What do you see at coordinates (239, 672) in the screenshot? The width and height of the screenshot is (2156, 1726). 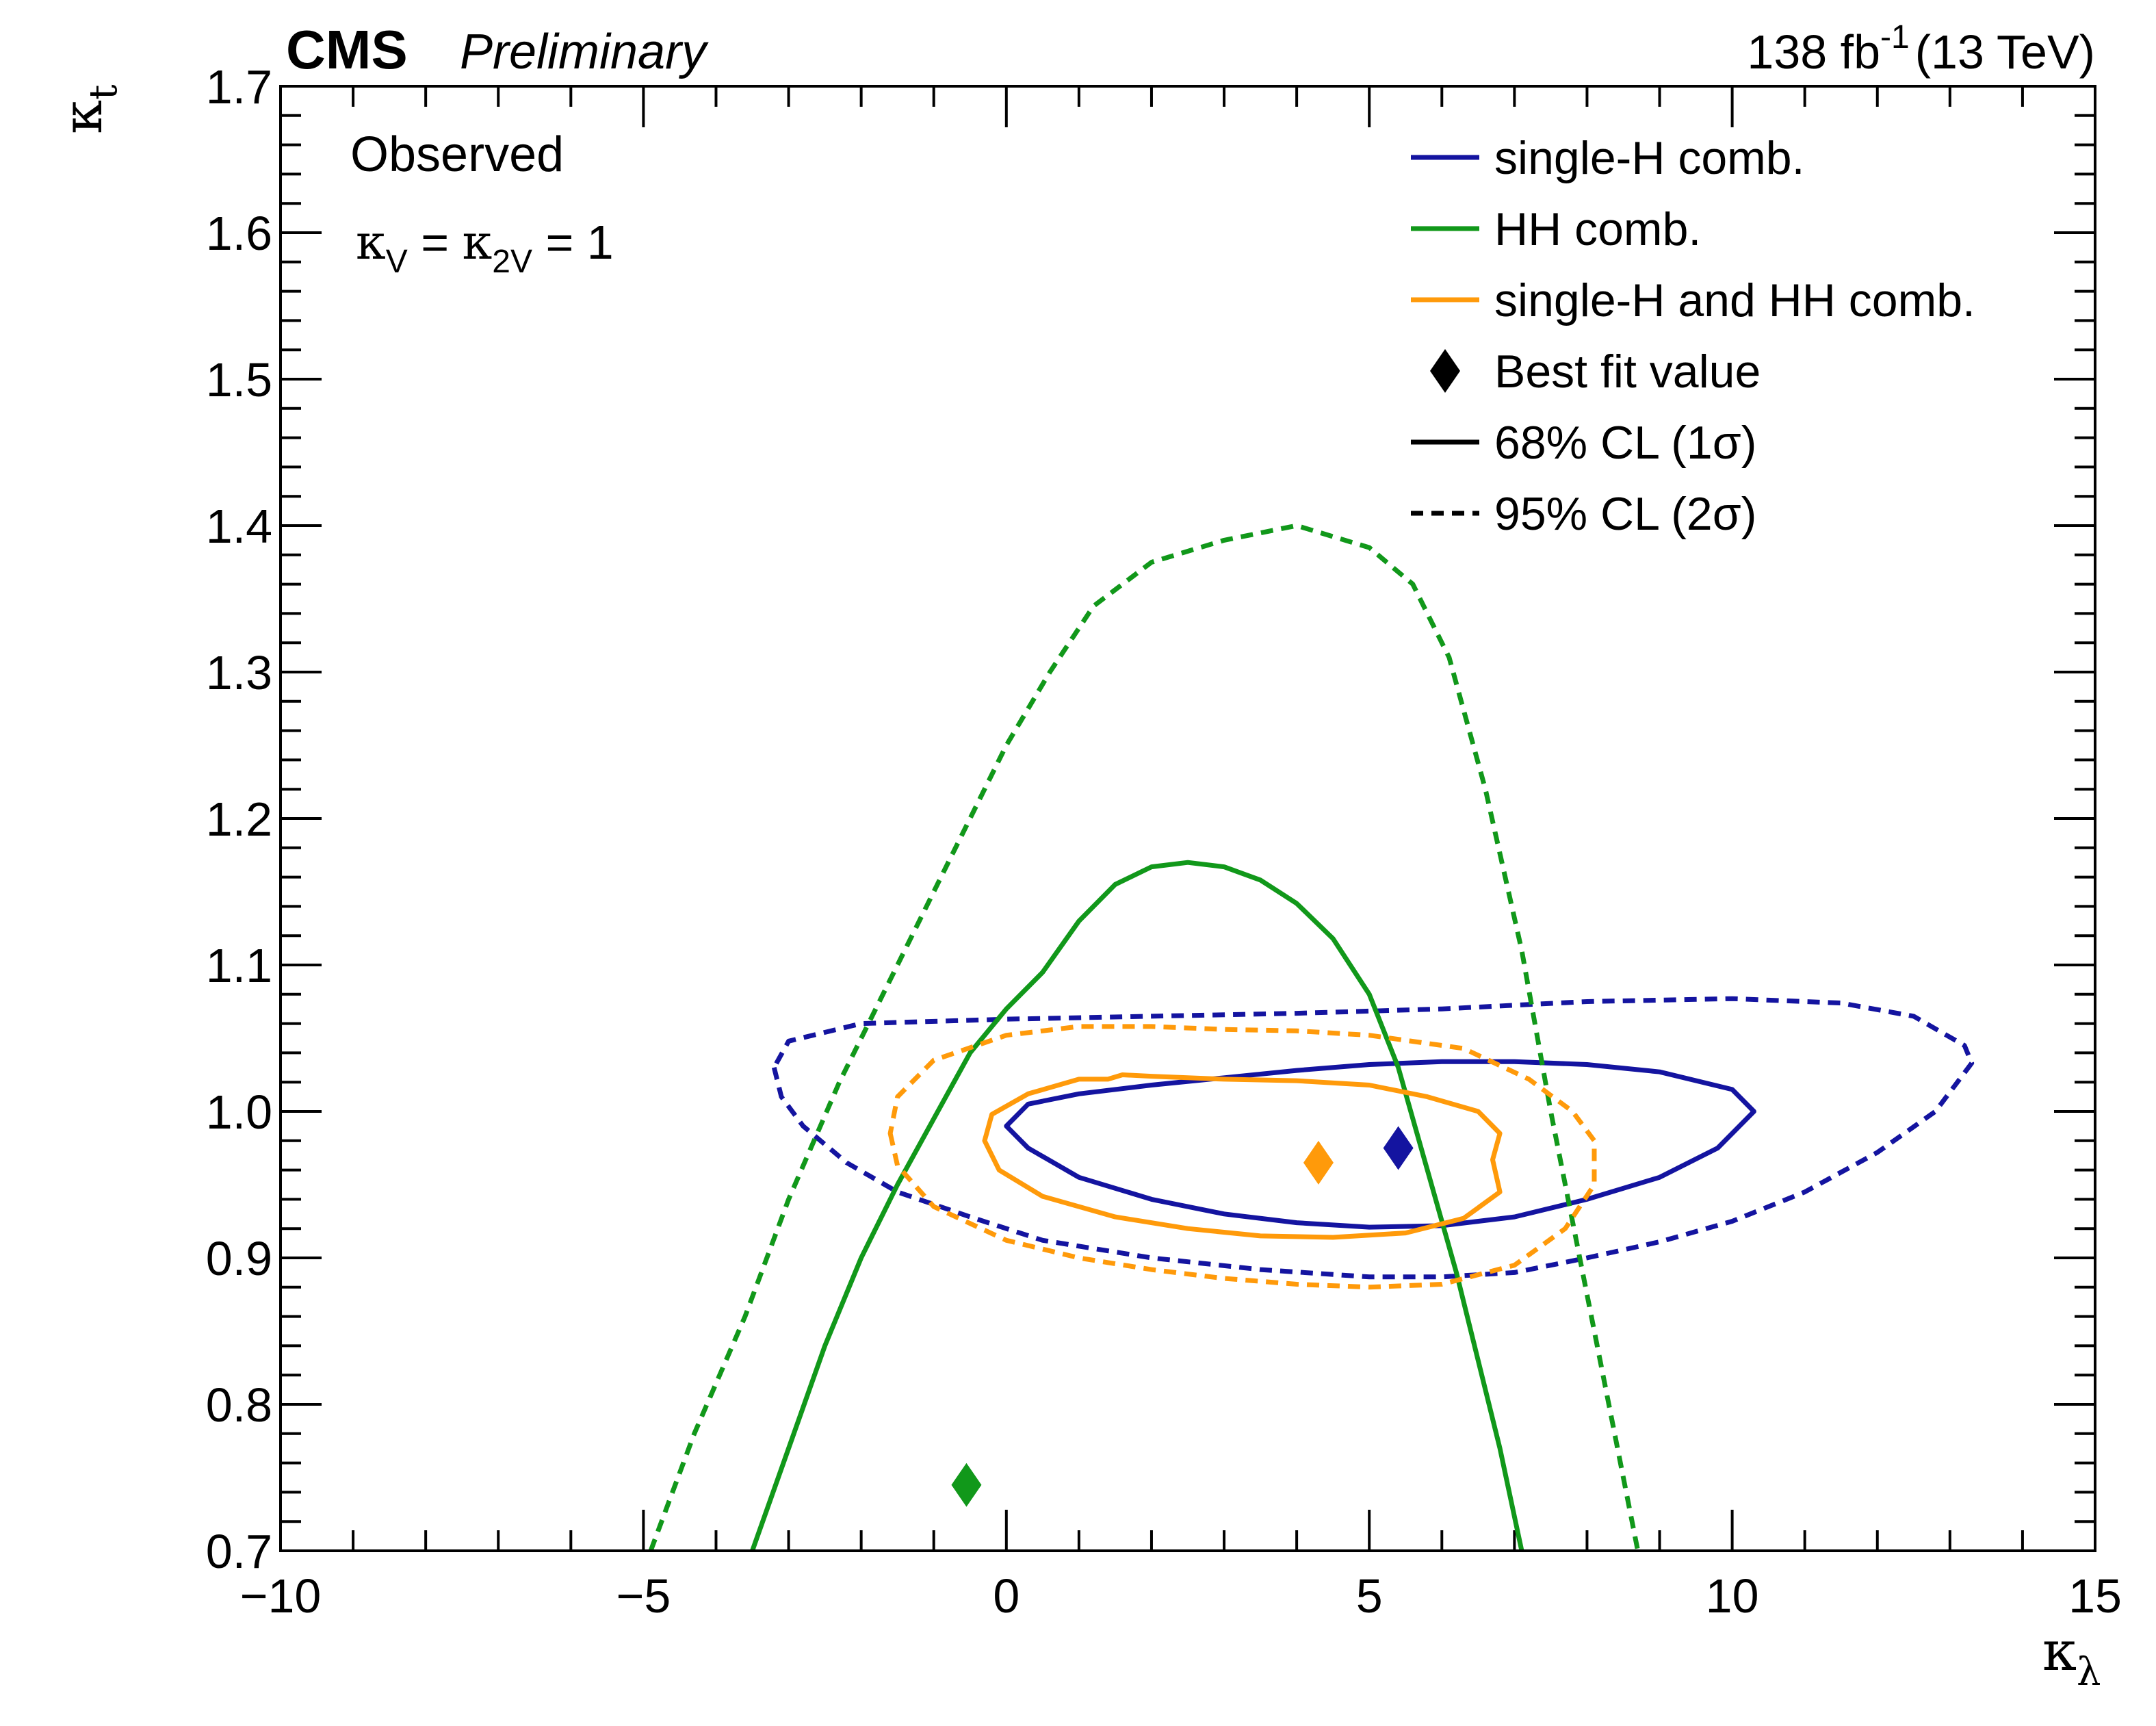 I see `y-tick-label: 1.3` at bounding box center [239, 672].